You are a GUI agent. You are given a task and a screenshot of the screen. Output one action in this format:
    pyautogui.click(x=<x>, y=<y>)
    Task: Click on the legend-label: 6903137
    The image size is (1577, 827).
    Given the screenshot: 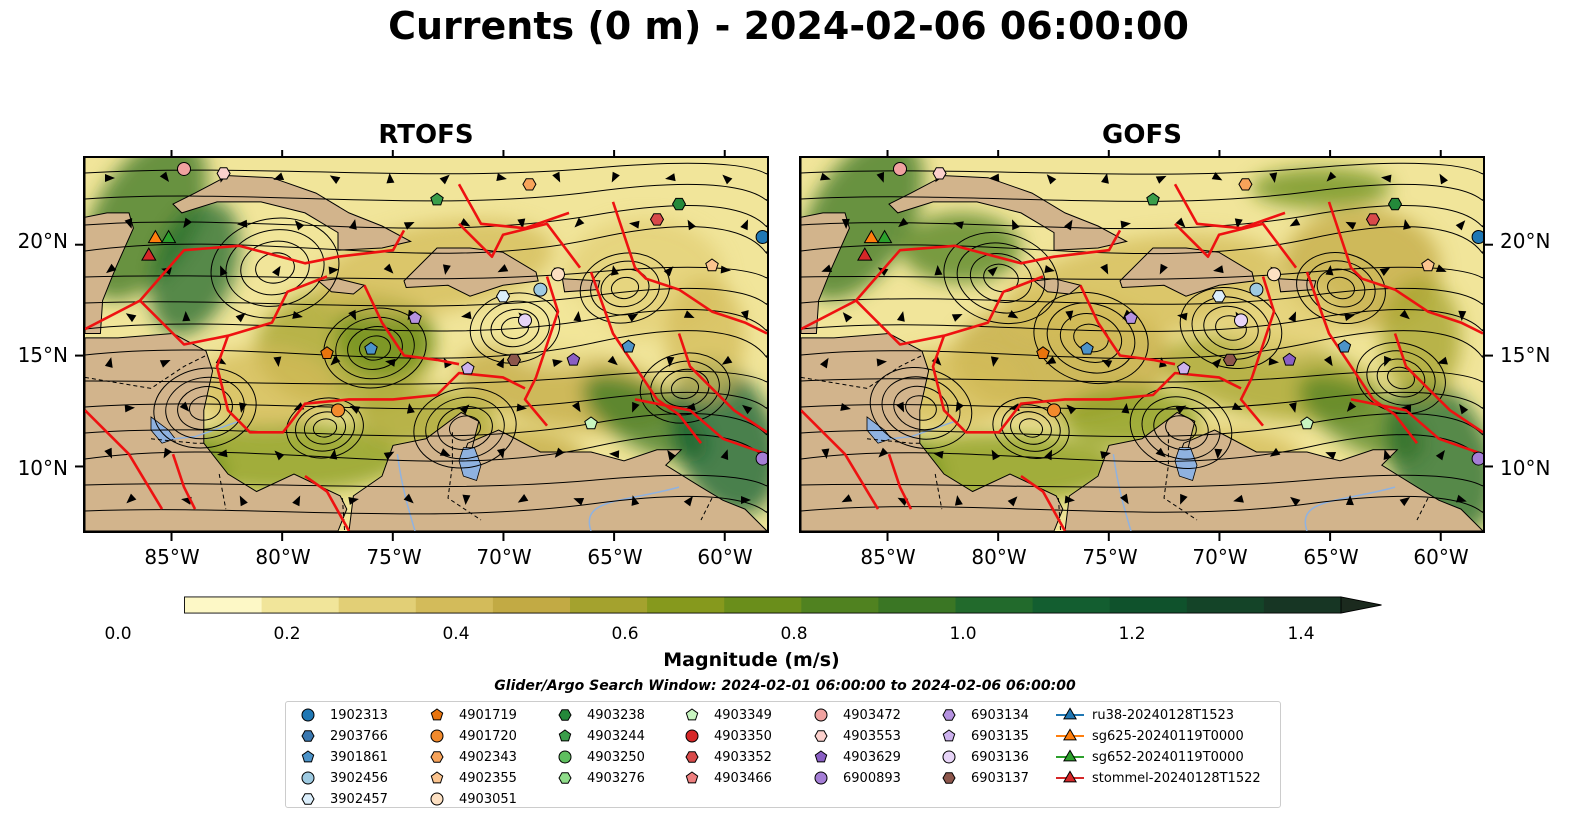 What is the action you would take?
    pyautogui.click(x=1000, y=778)
    